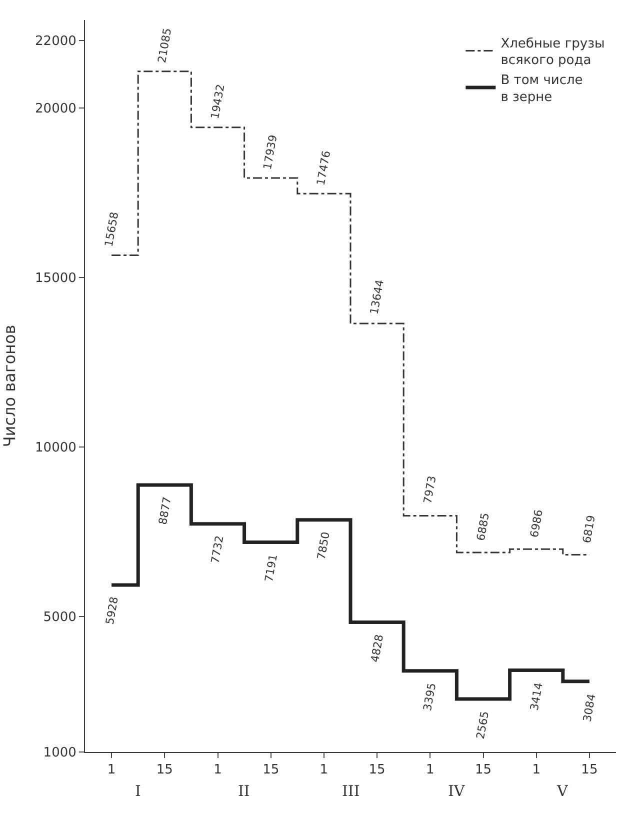 This screenshot has width=636, height=832. Describe the element at coordinates (55, 109) in the screenshot. I see `y-tick-label: 20000` at that location.